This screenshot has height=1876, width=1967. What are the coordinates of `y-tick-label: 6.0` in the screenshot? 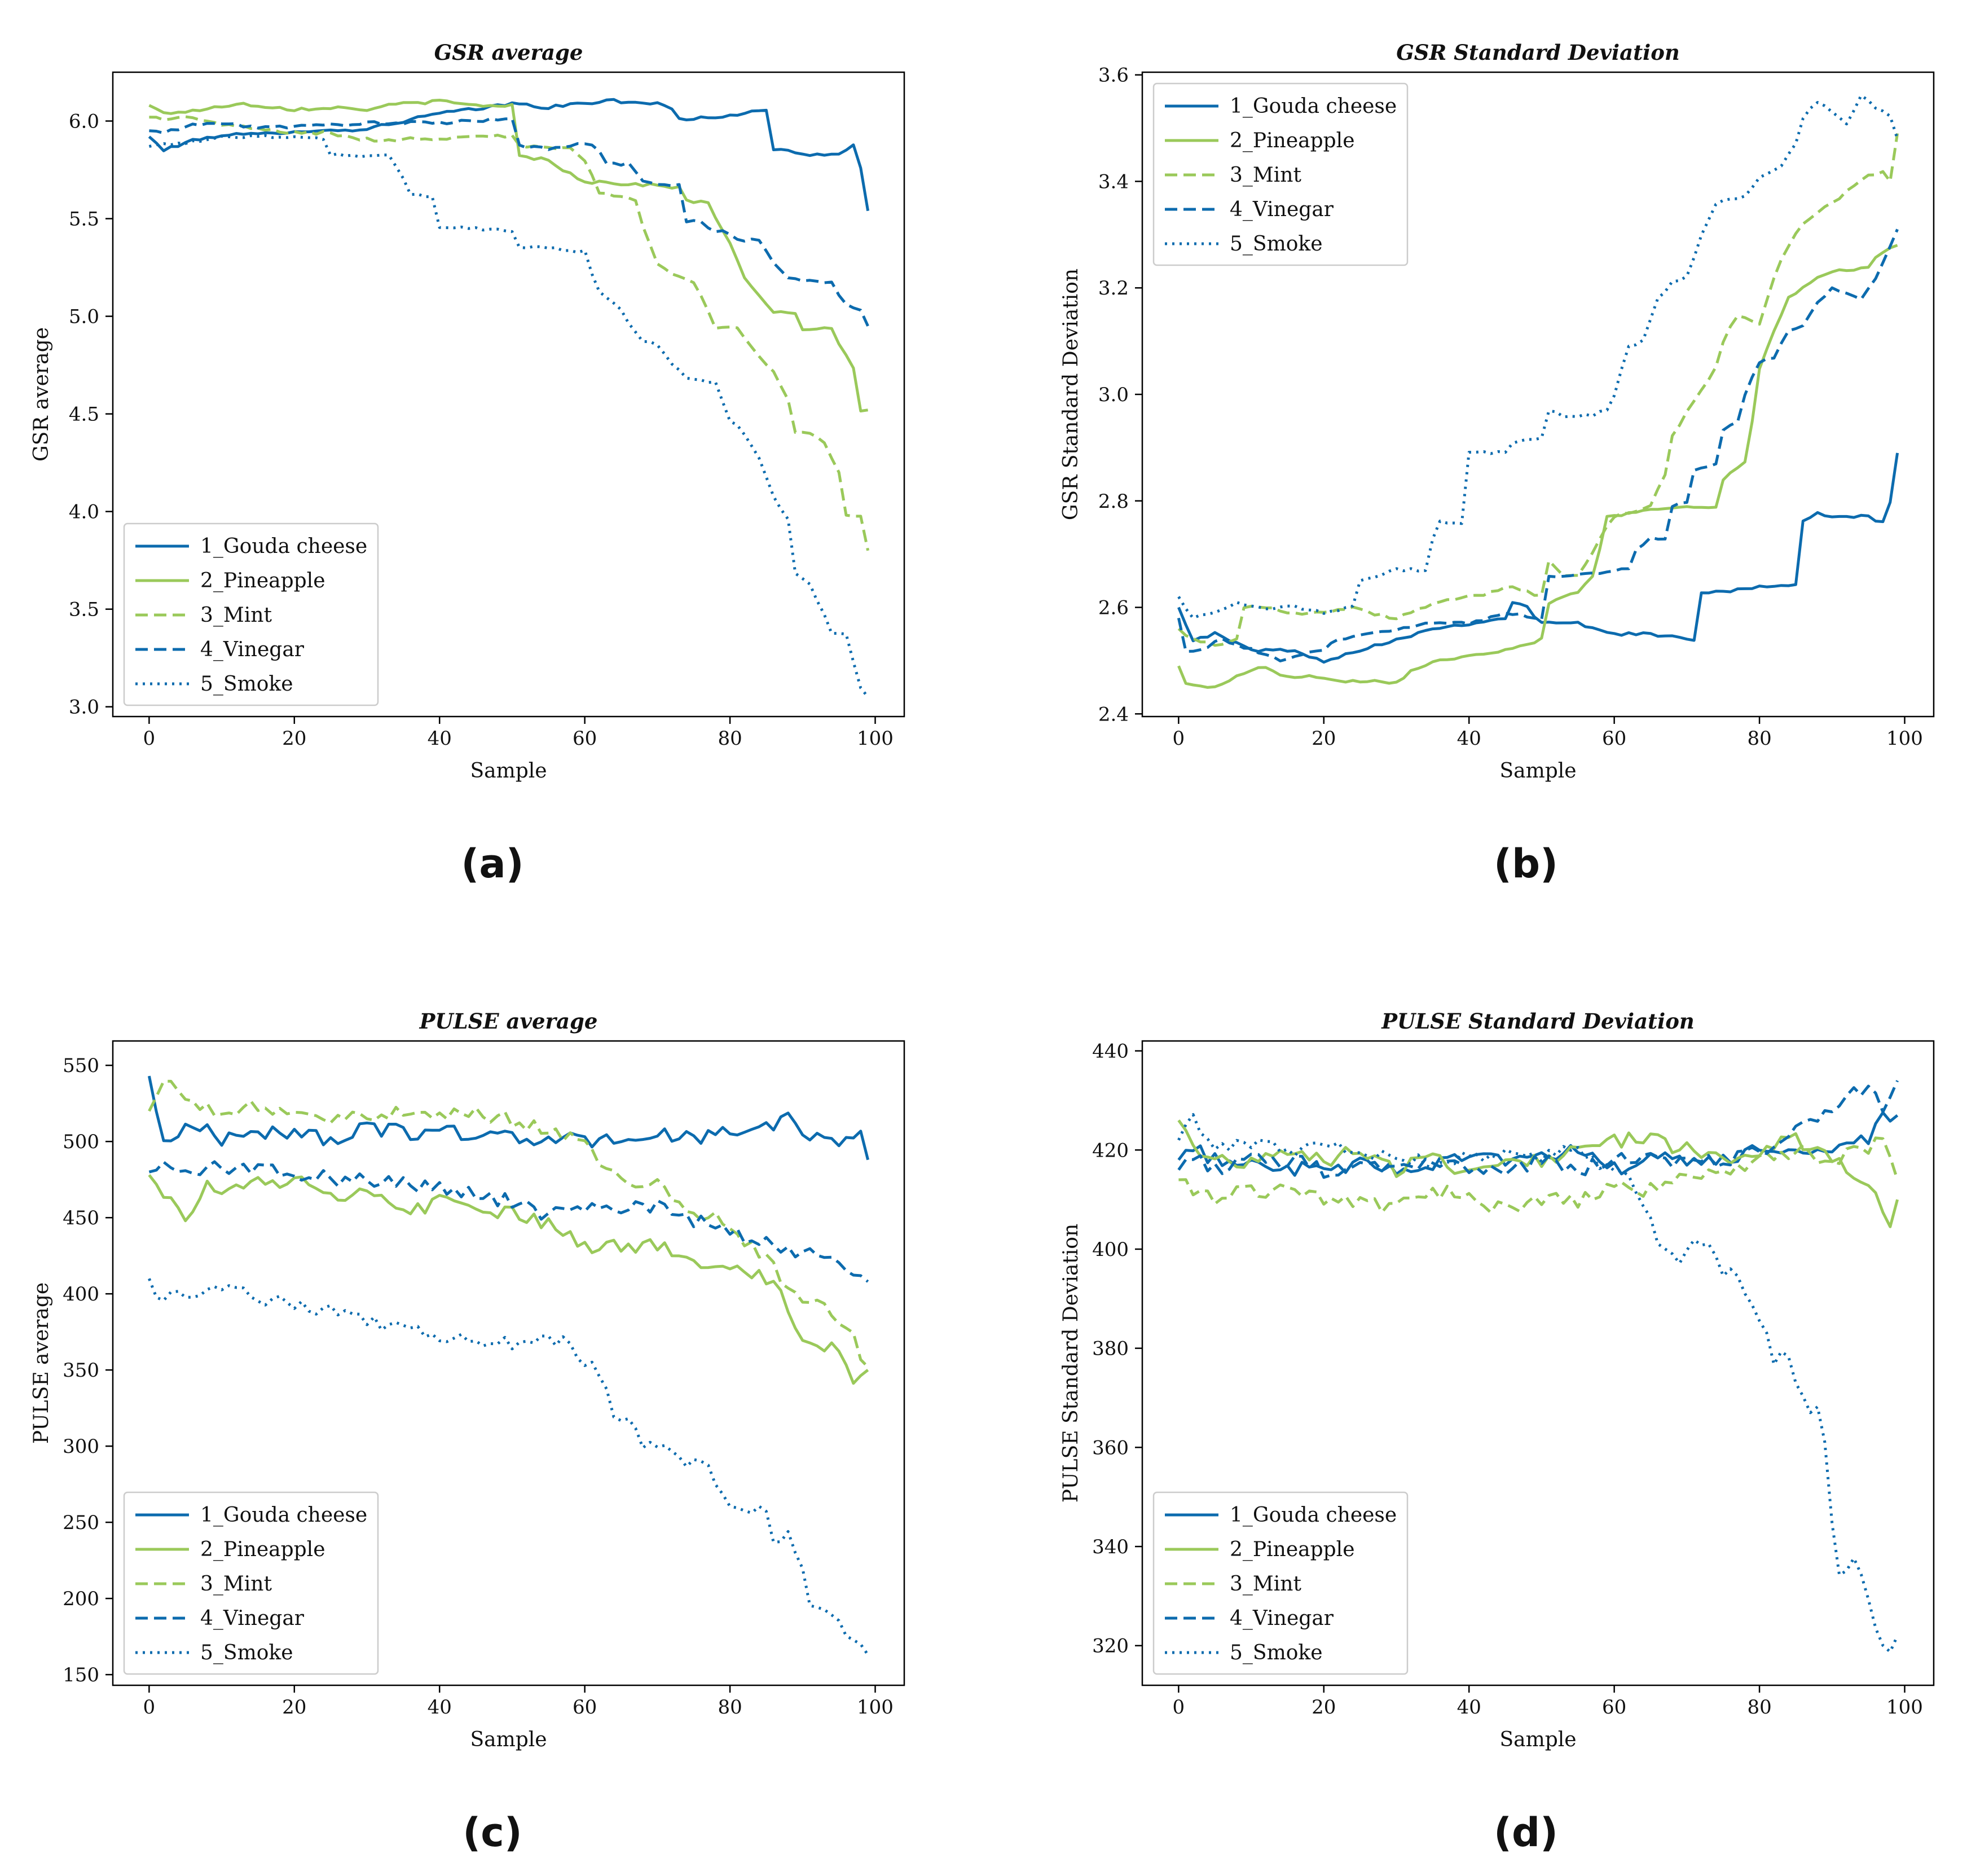 It's located at (84, 122).